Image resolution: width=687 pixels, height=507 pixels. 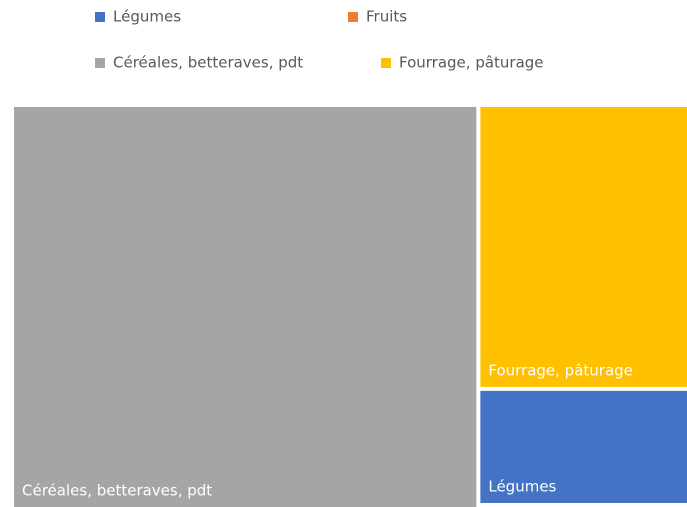 What do you see at coordinates (386, 17) in the screenshot?
I see `legend-label: Fruits` at bounding box center [386, 17].